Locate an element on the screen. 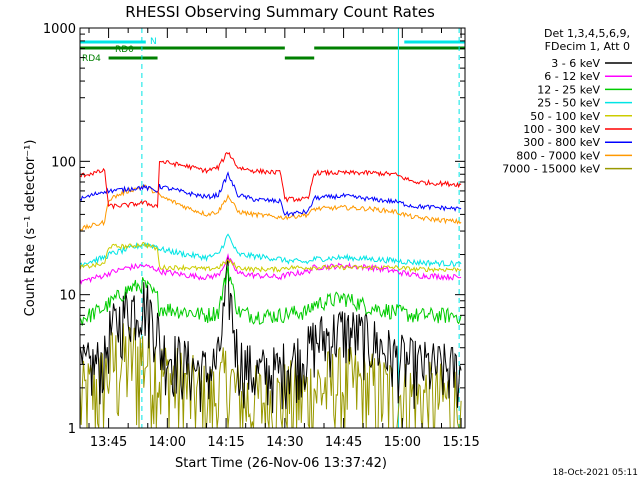 This screenshot has width=640, height=480. x-axis-label: Start Time (26-Nov-06 13:37:42) is located at coordinates (281, 463).